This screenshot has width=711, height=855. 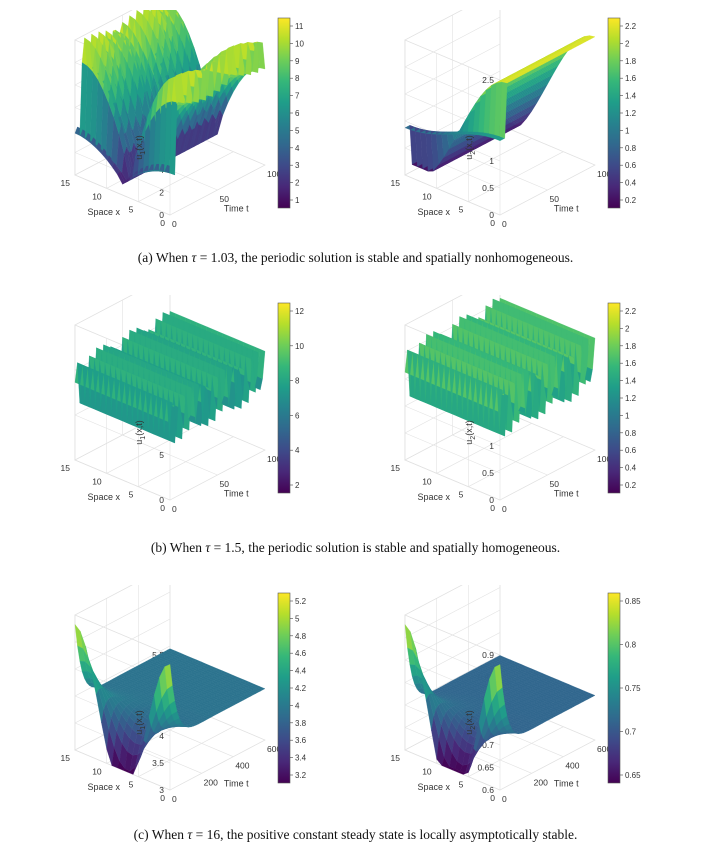 What do you see at coordinates (299, 26) in the screenshot?
I see `colorbar-tick-label: 11` at bounding box center [299, 26].